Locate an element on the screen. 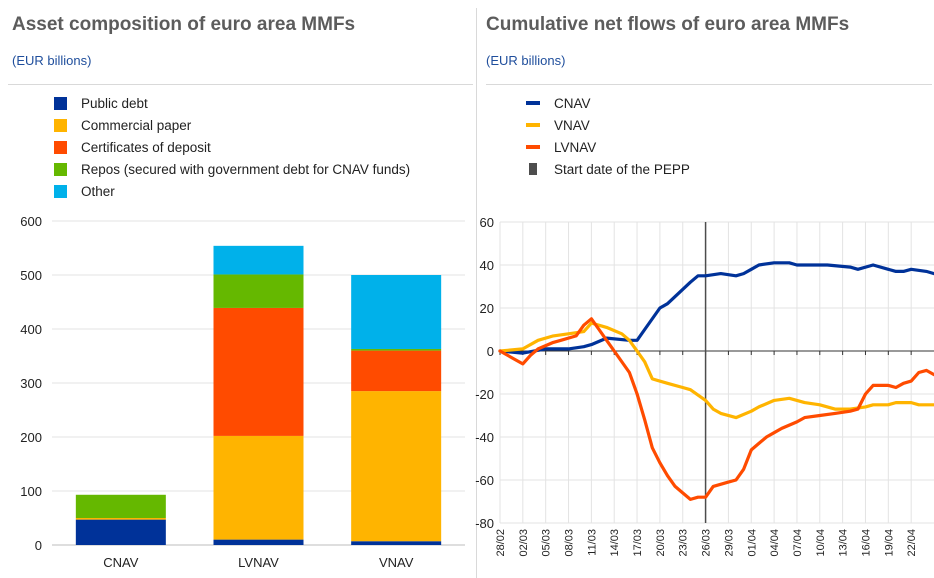  legend-label: Start date of the PEPP is located at coordinates (622, 169).